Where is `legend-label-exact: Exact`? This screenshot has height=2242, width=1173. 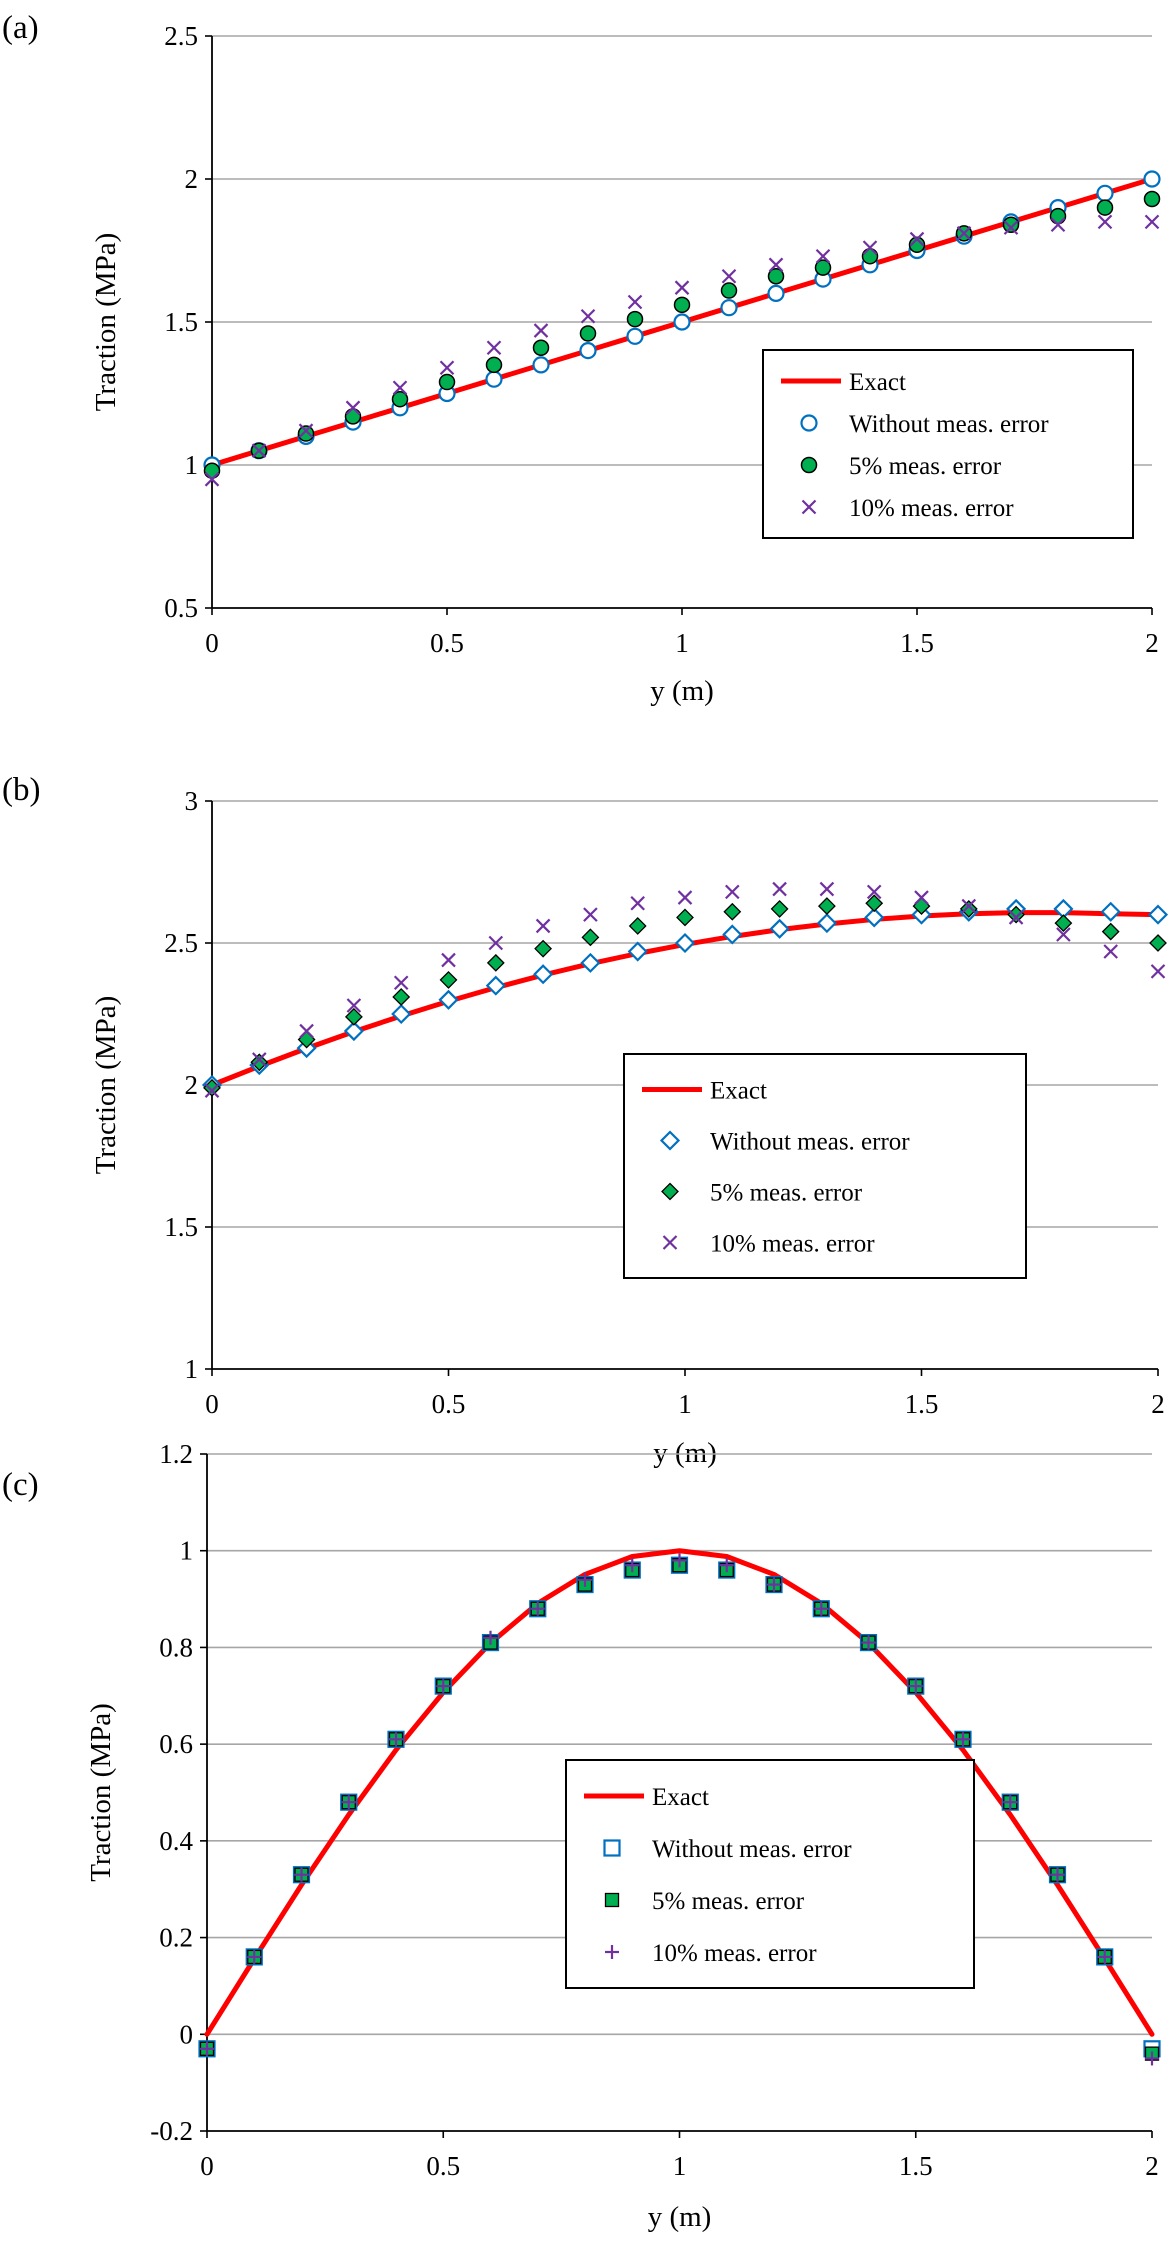
legend-label-exact: Exact is located at coordinates (738, 1091).